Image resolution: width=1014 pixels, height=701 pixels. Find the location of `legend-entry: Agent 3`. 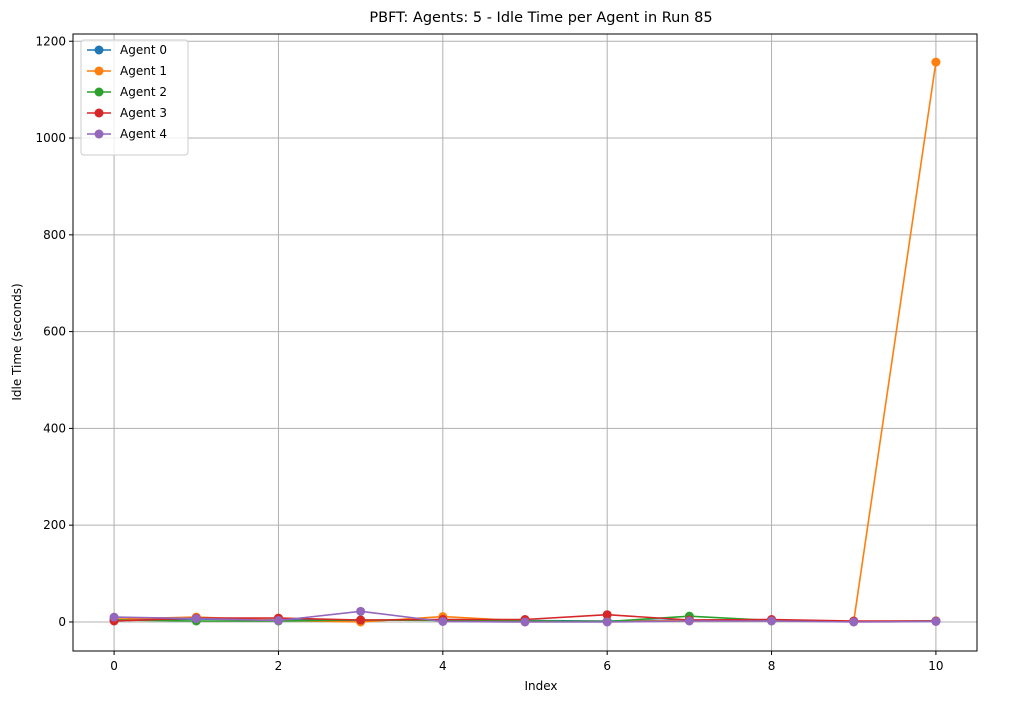

legend-entry: Agent 3 is located at coordinates (127, 113).